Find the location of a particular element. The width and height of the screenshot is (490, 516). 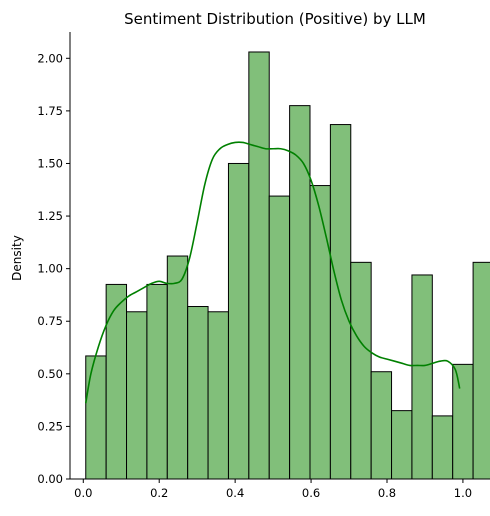

x-tick-label: 0.4 is located at coordinates (235, 493).